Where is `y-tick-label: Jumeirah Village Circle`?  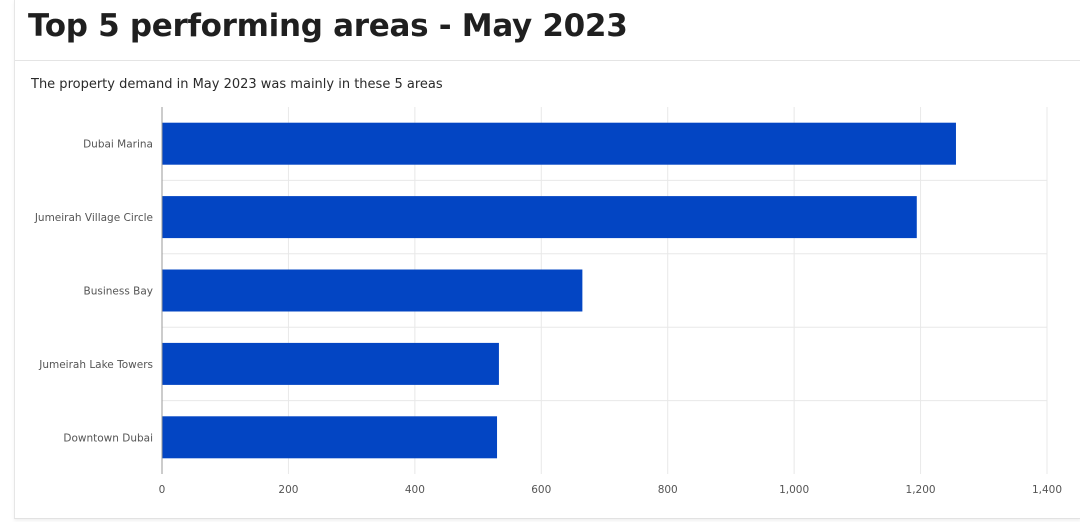
y-tick-label: Jumeirah Village Circle is located at coordinates (93, 218).